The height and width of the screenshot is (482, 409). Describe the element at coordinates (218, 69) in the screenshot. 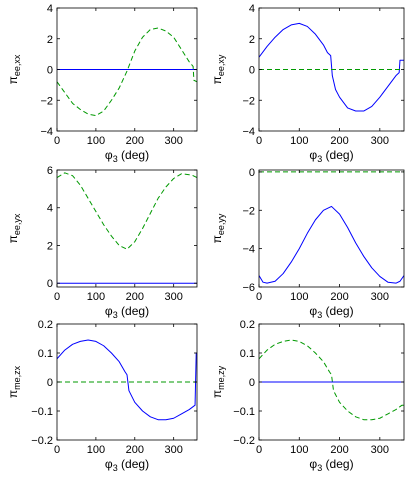

I see `y-axis-label: πee,xy` at that location.